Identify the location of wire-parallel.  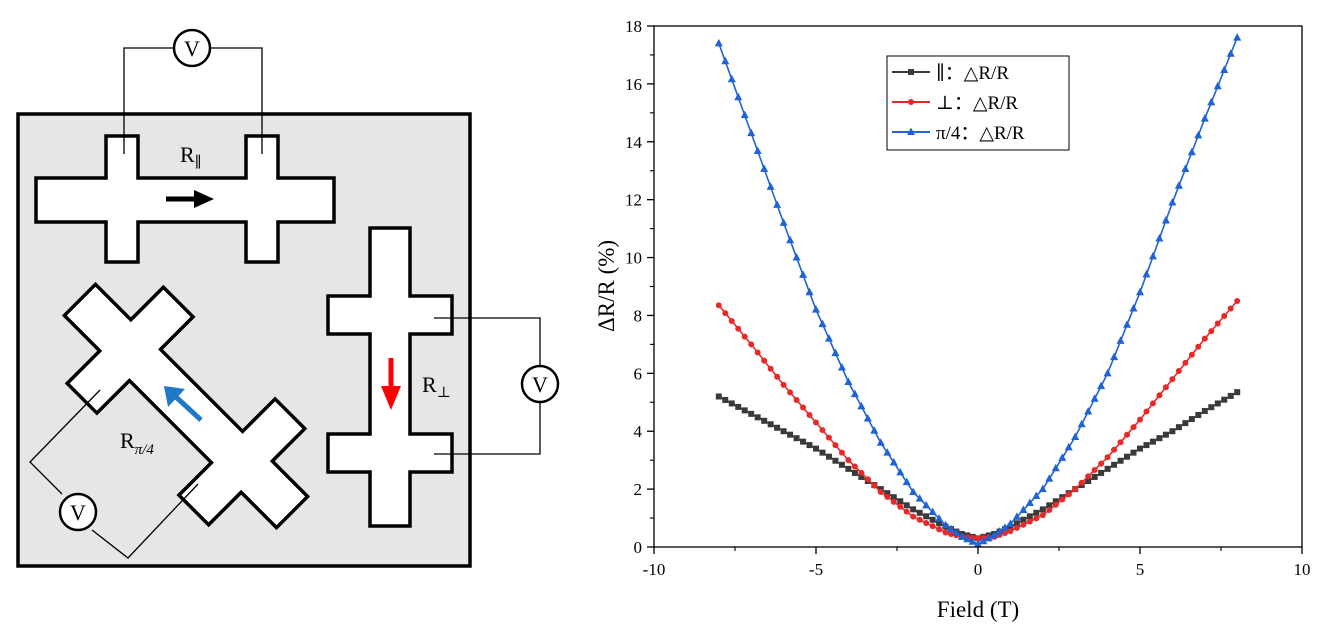
(148, 100).